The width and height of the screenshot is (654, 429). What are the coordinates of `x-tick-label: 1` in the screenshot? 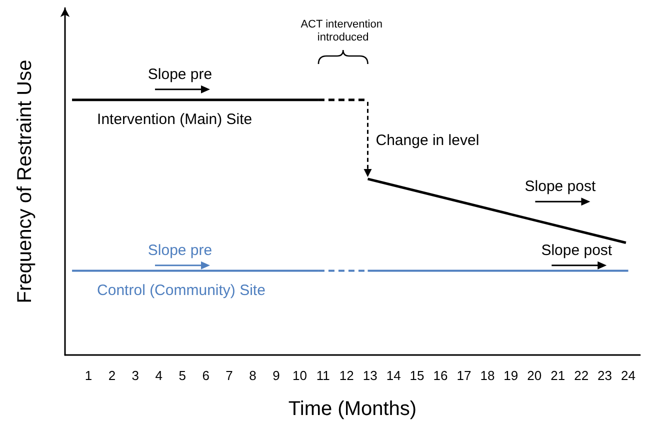 It's located at (88, 375).